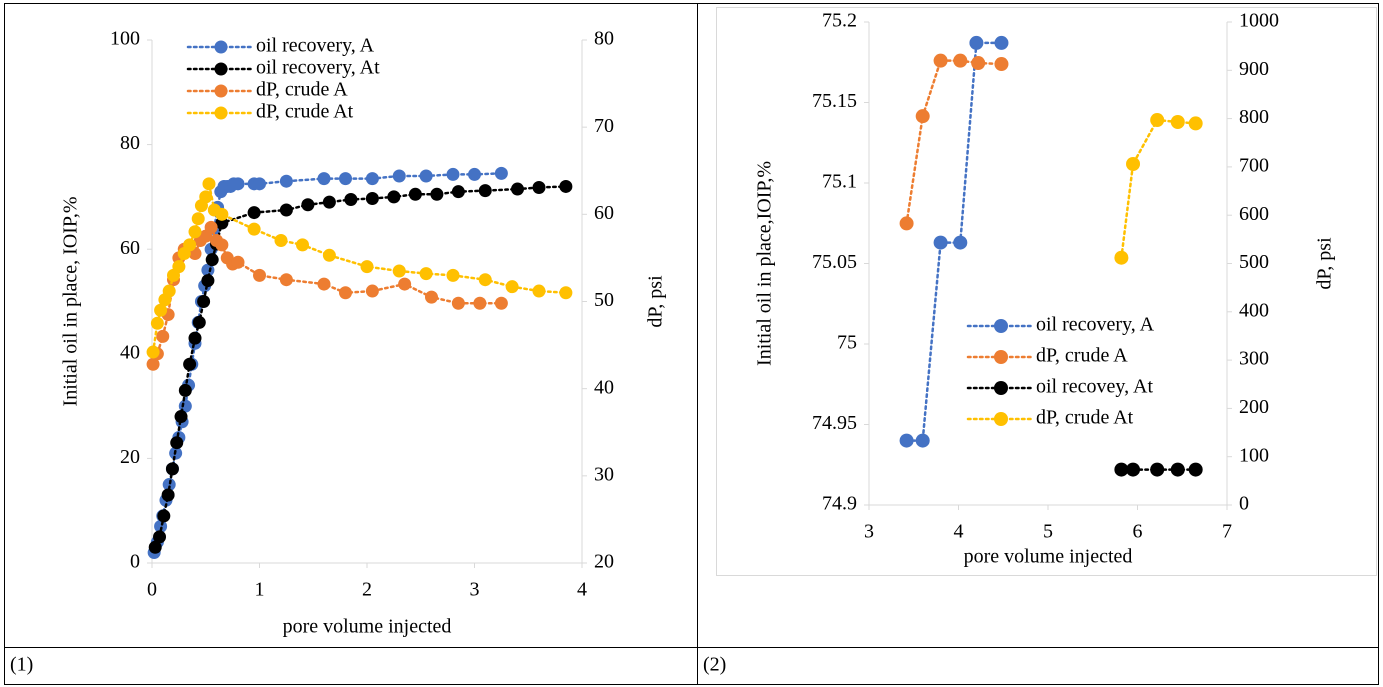  Describe the element at coordinates (130, 143) in the screenshot. I see `y-tick-label: 80` at that location.